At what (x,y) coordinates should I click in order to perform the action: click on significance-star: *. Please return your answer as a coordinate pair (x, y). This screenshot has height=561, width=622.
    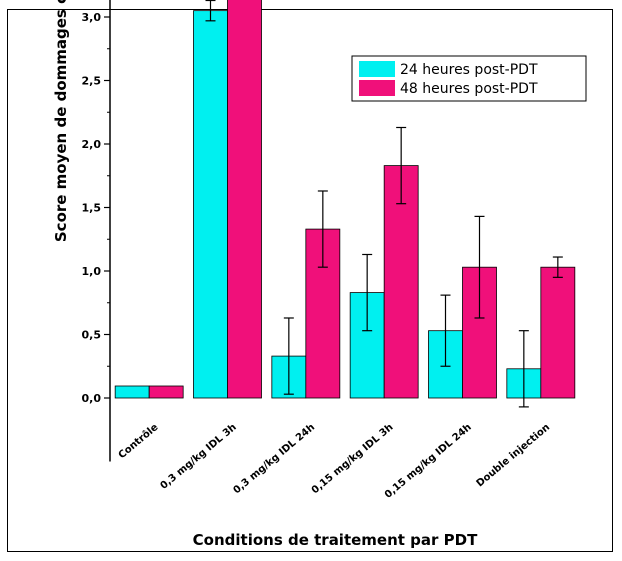
    Looking at the image, I should click on (211, 1).